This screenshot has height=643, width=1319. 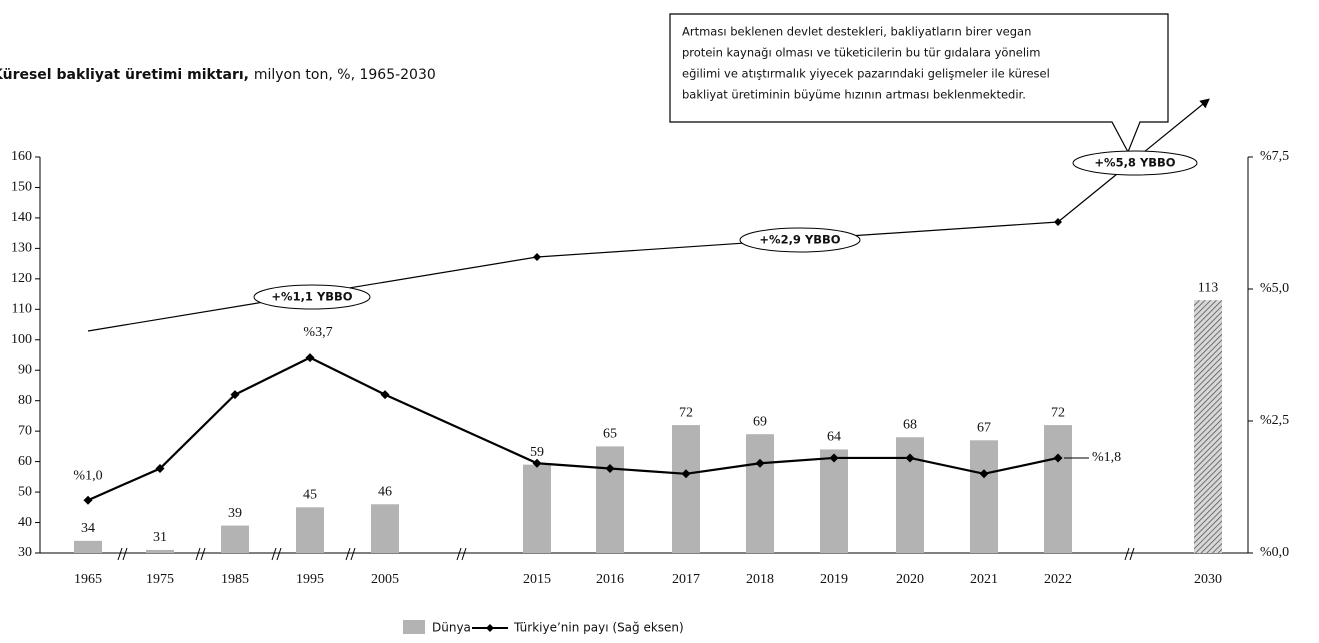 I want to click on x-tick-label: 2018, so click(x=760, y=579).